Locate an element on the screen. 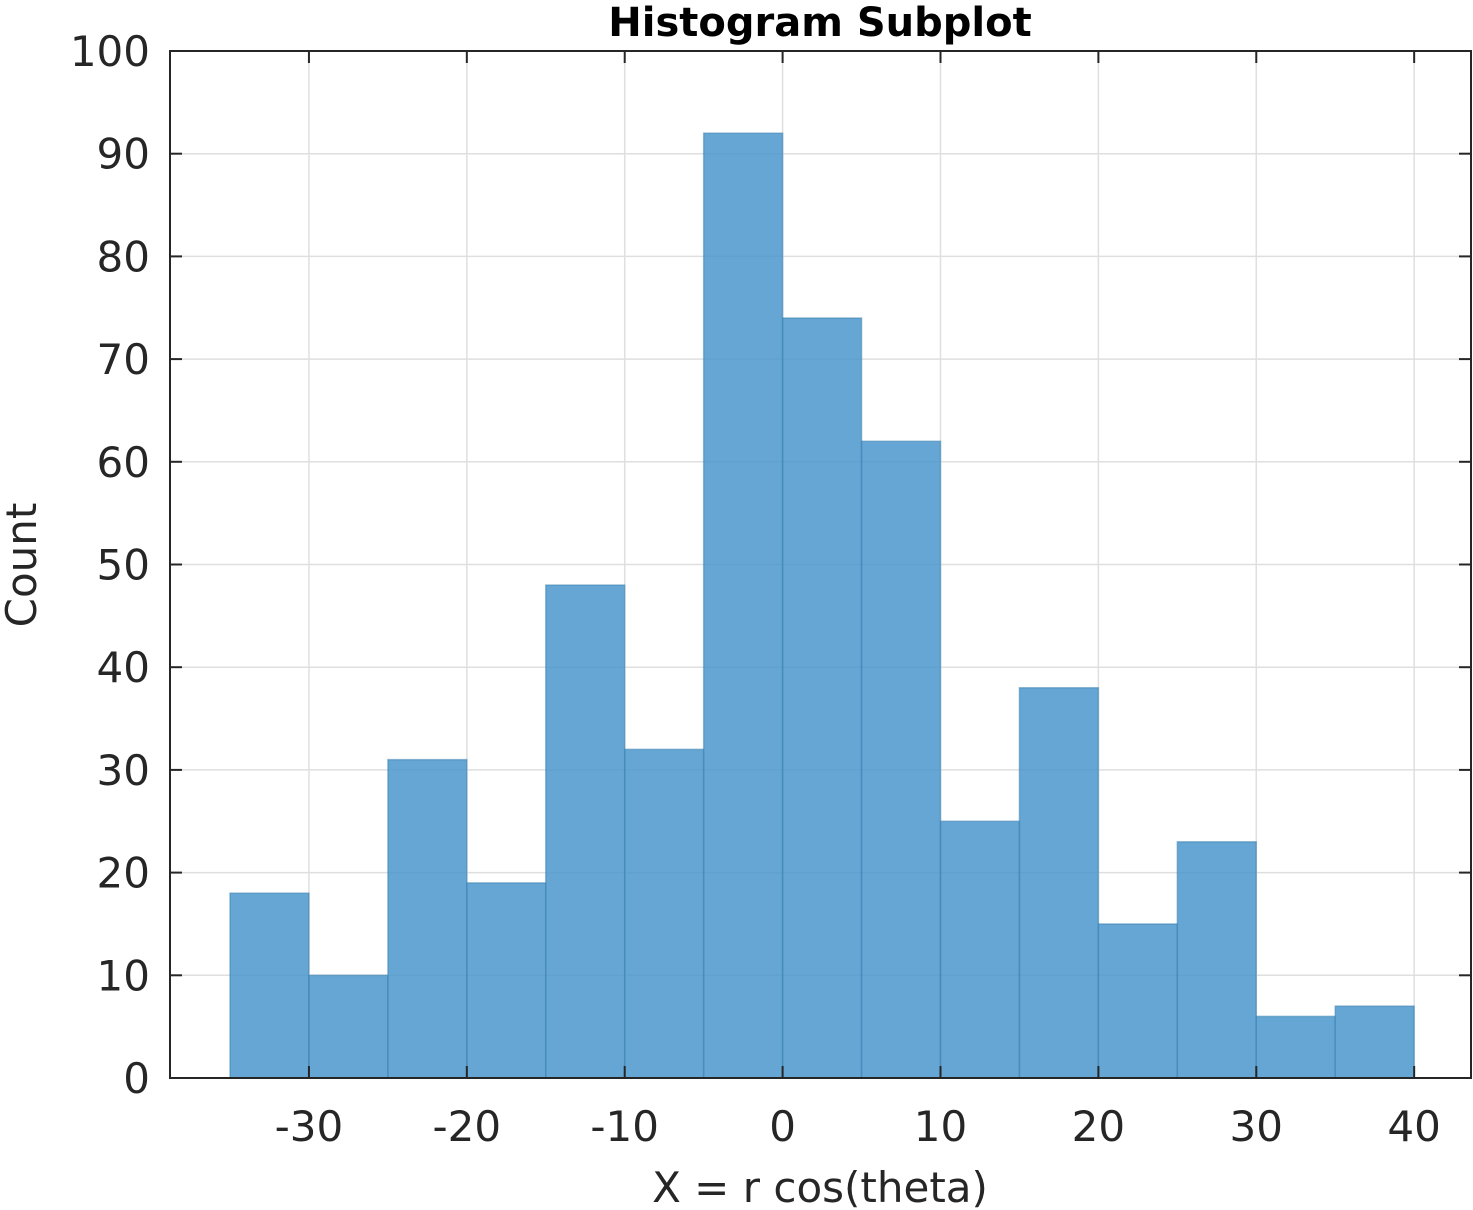 This screenshot has width=1473, height=1210. x-tick-label: 20 is located at coordinates (1098, 1126).